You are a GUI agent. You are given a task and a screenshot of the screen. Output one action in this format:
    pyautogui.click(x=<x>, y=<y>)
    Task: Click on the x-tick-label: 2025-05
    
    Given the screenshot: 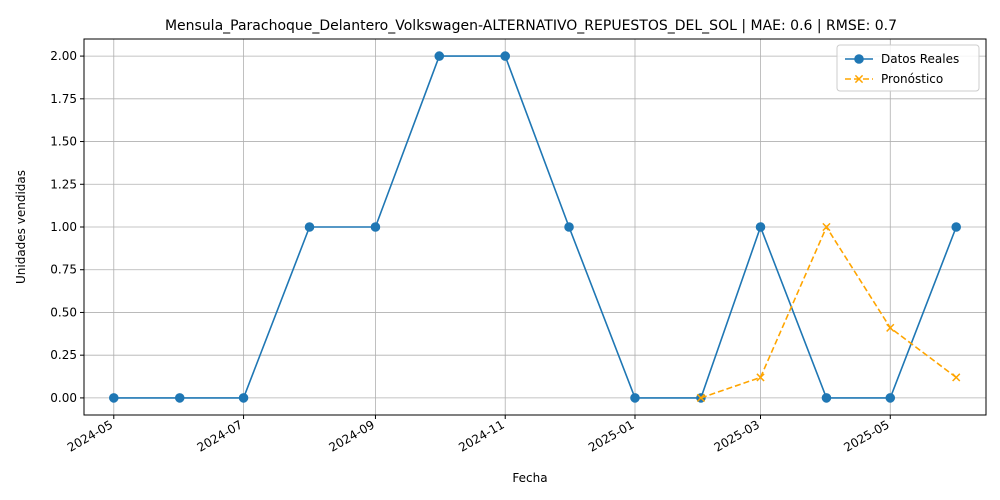 What is the action you would take?
    pyautogui.click(x=866, y=435)
    